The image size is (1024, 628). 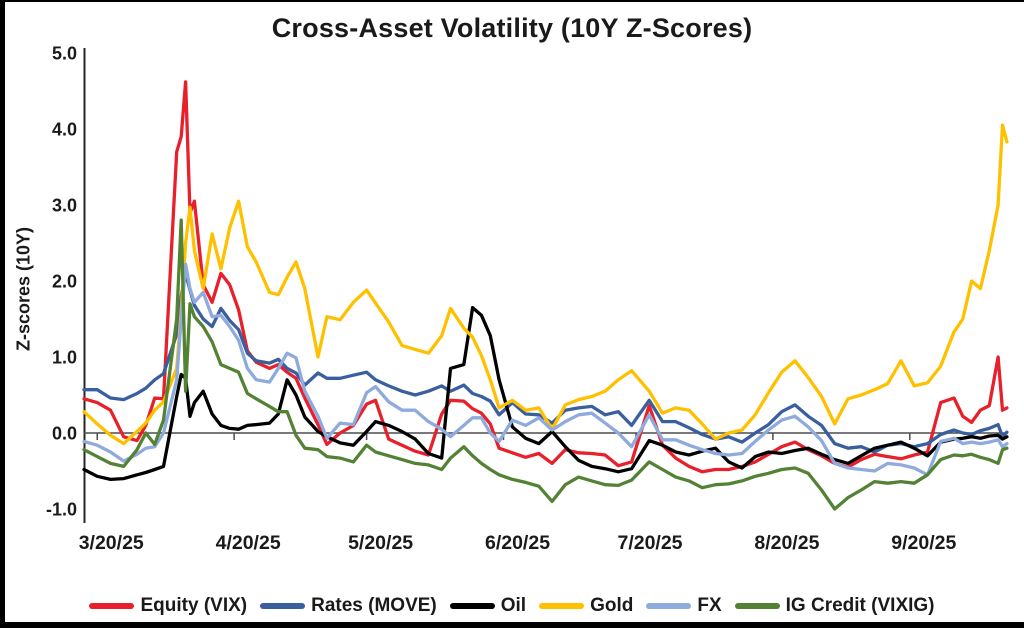 I want to click on y-tick-label: 3.0, so click(x=64, y=206).